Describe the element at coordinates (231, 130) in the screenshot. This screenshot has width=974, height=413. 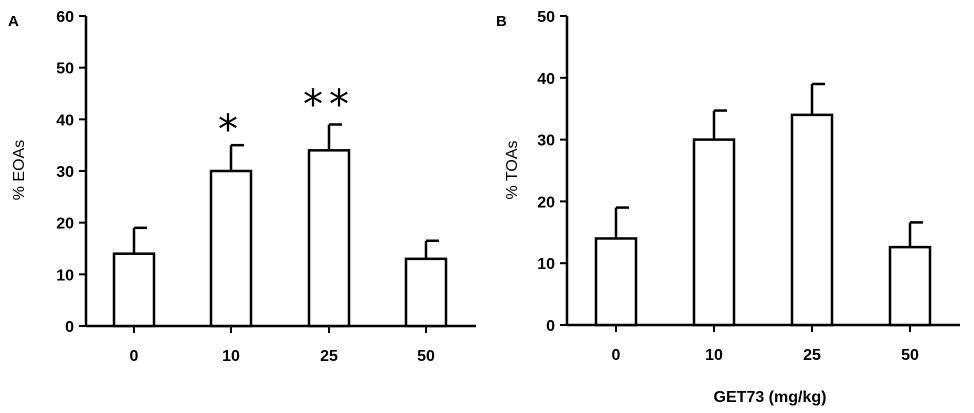
I see `significance-mark: *` at that location.